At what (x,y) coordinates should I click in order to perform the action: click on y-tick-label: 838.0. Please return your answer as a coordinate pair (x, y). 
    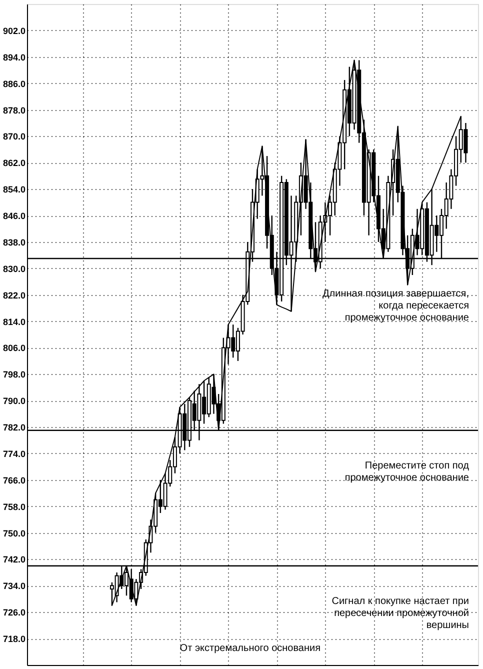
    Looking at the image, I should click on (14, 242).